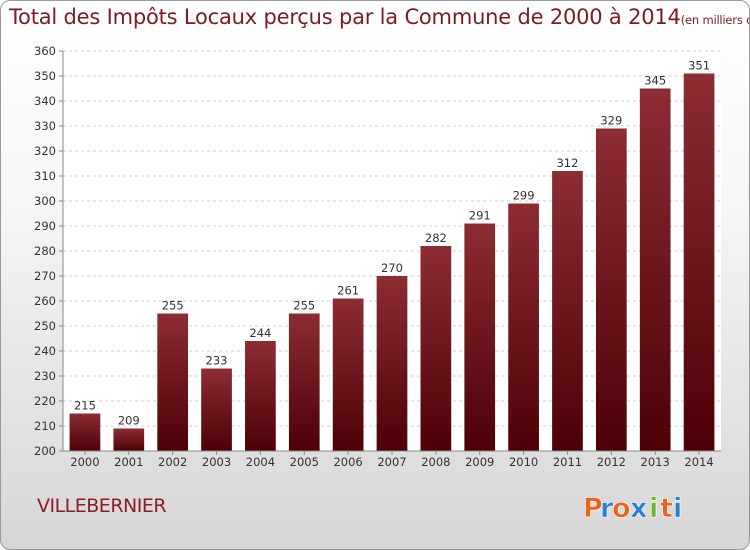  What do you see at coordinates (523, 462) in the screenshot?
I see `x-tick-label: 2010` at bounding box center [523, 462].